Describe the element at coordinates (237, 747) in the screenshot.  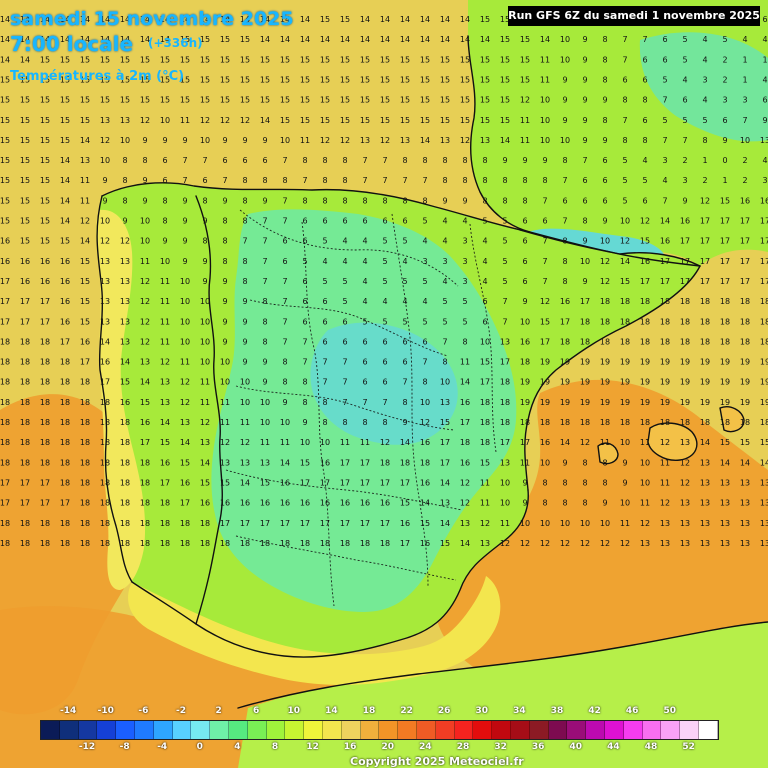
I see `legend-bottom-label: 4` at that location.